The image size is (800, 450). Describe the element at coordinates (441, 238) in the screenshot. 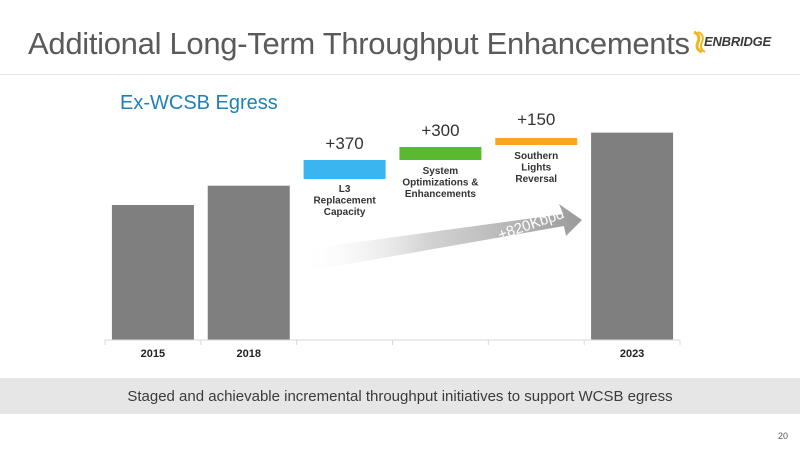

I see `growth-arrow` at that location.